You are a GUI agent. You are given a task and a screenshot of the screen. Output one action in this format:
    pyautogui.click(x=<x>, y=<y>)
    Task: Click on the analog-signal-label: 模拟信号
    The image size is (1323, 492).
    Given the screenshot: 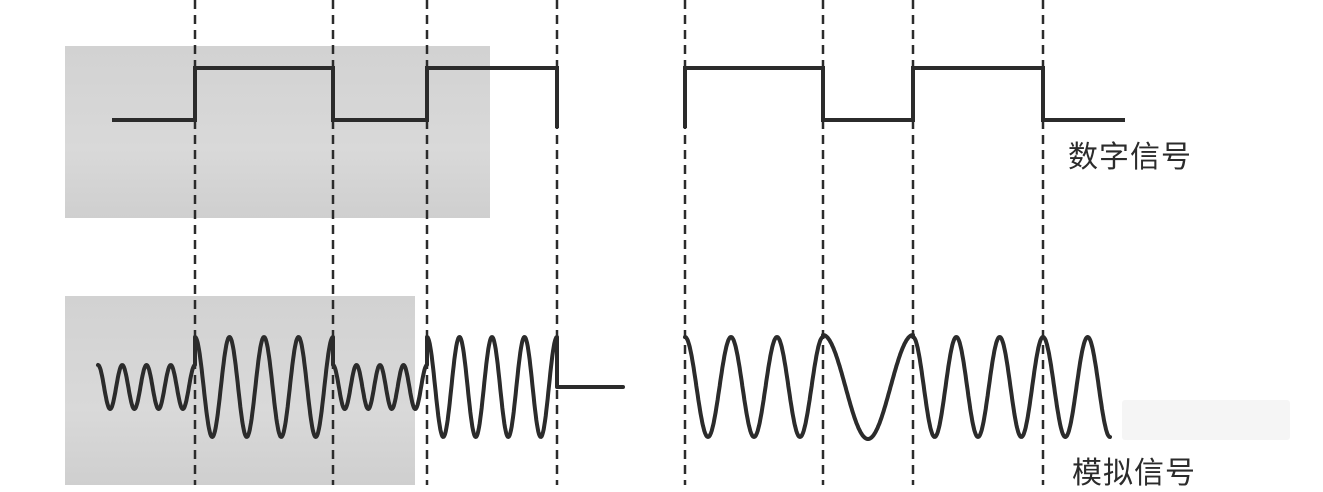 What is the action you would take?
    pyautogui.click(x=1134, y=470)
    